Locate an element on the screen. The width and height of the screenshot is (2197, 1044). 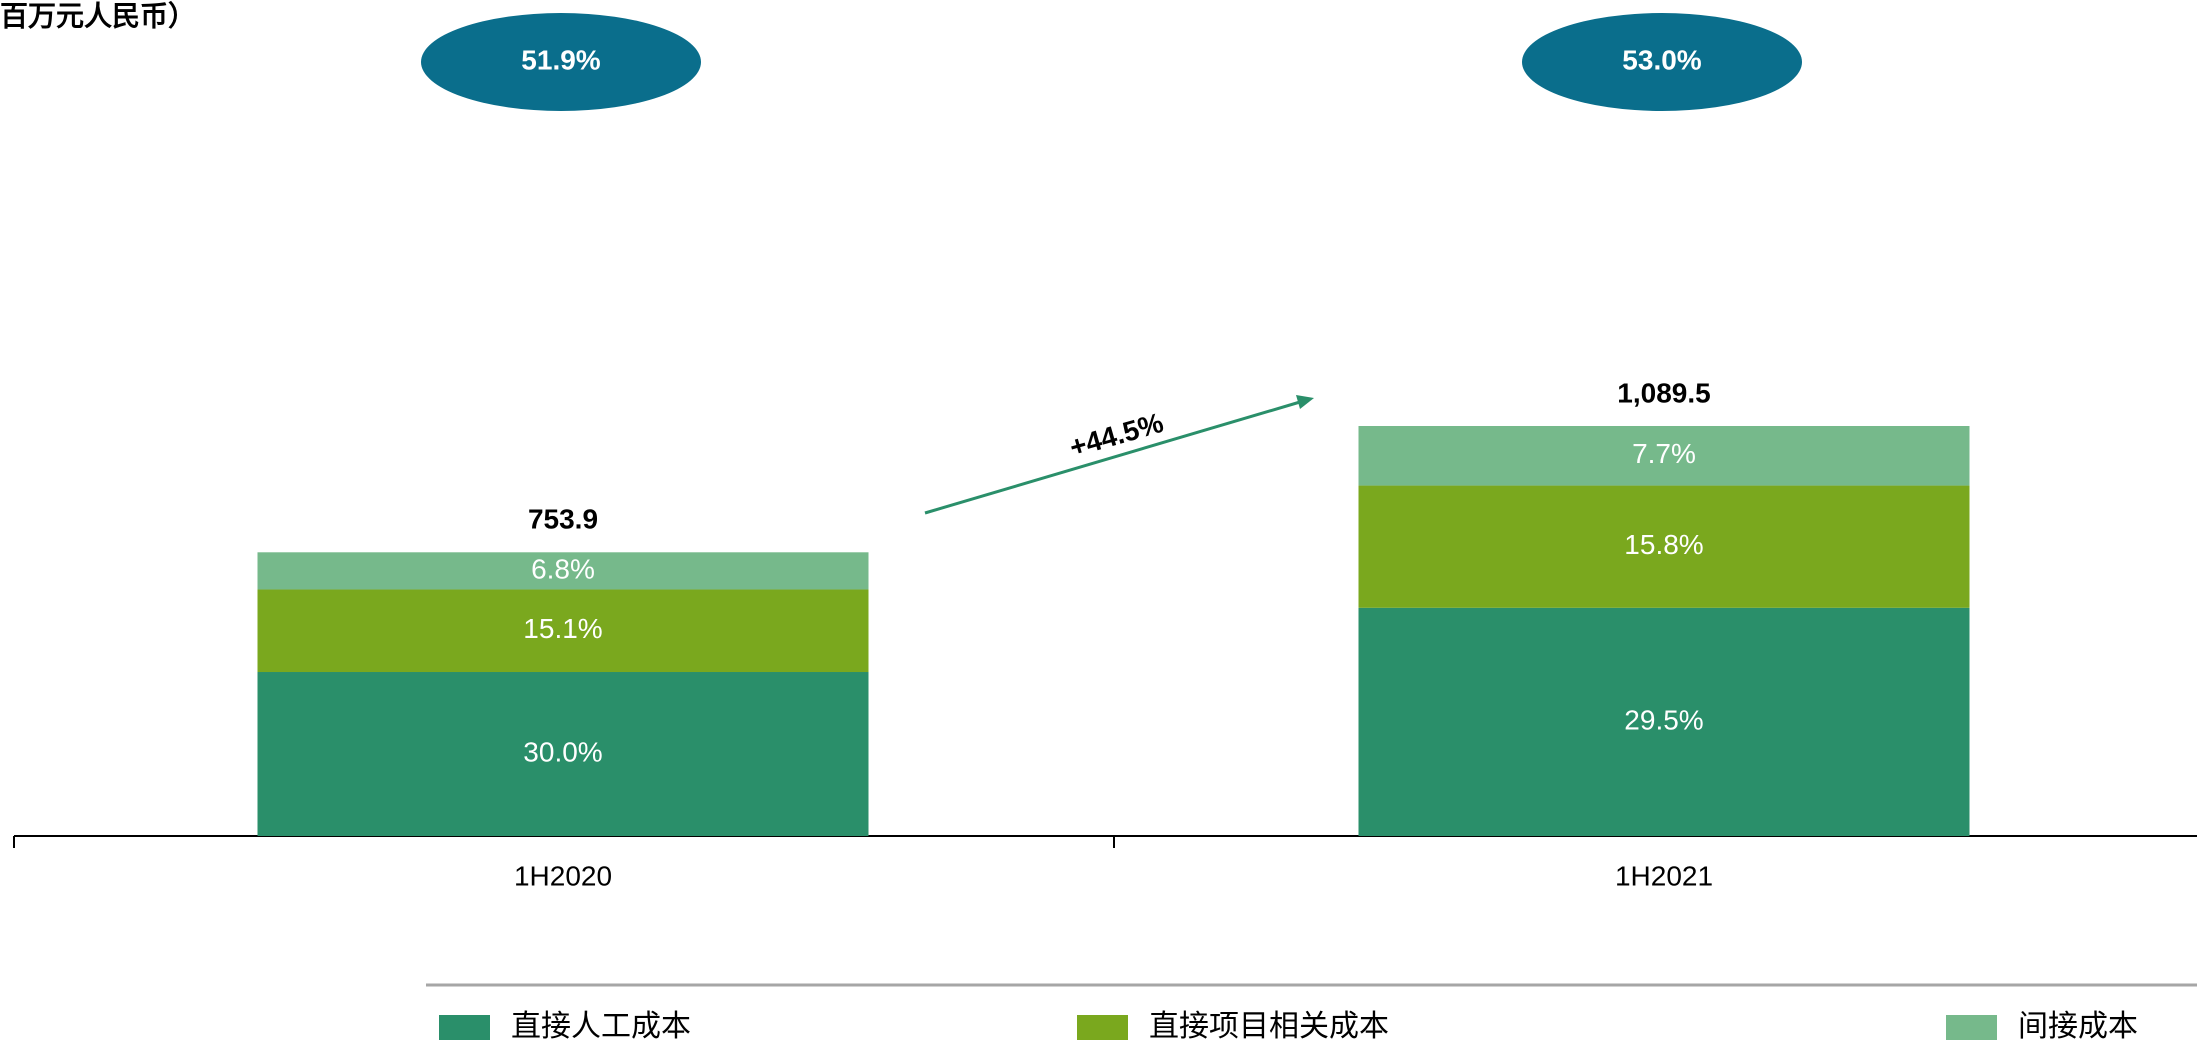
total-label: 753.9 is located at coordinates (563, 519).